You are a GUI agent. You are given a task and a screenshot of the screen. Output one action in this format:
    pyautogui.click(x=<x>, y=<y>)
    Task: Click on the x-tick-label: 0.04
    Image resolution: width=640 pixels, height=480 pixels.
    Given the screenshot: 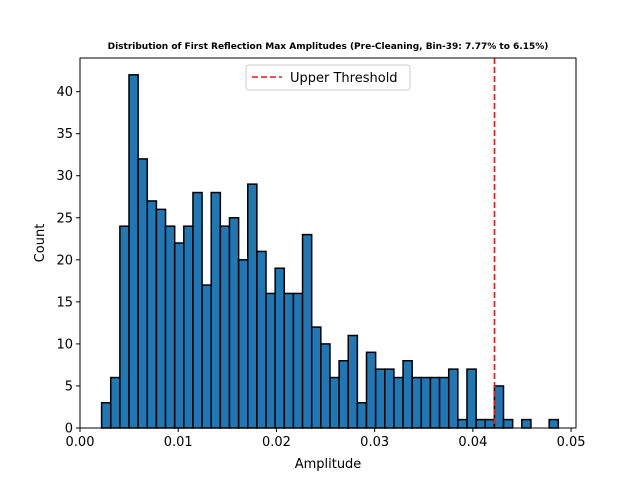 What is the action you would take?
    pyautogui.click(x=472, y=442)
    